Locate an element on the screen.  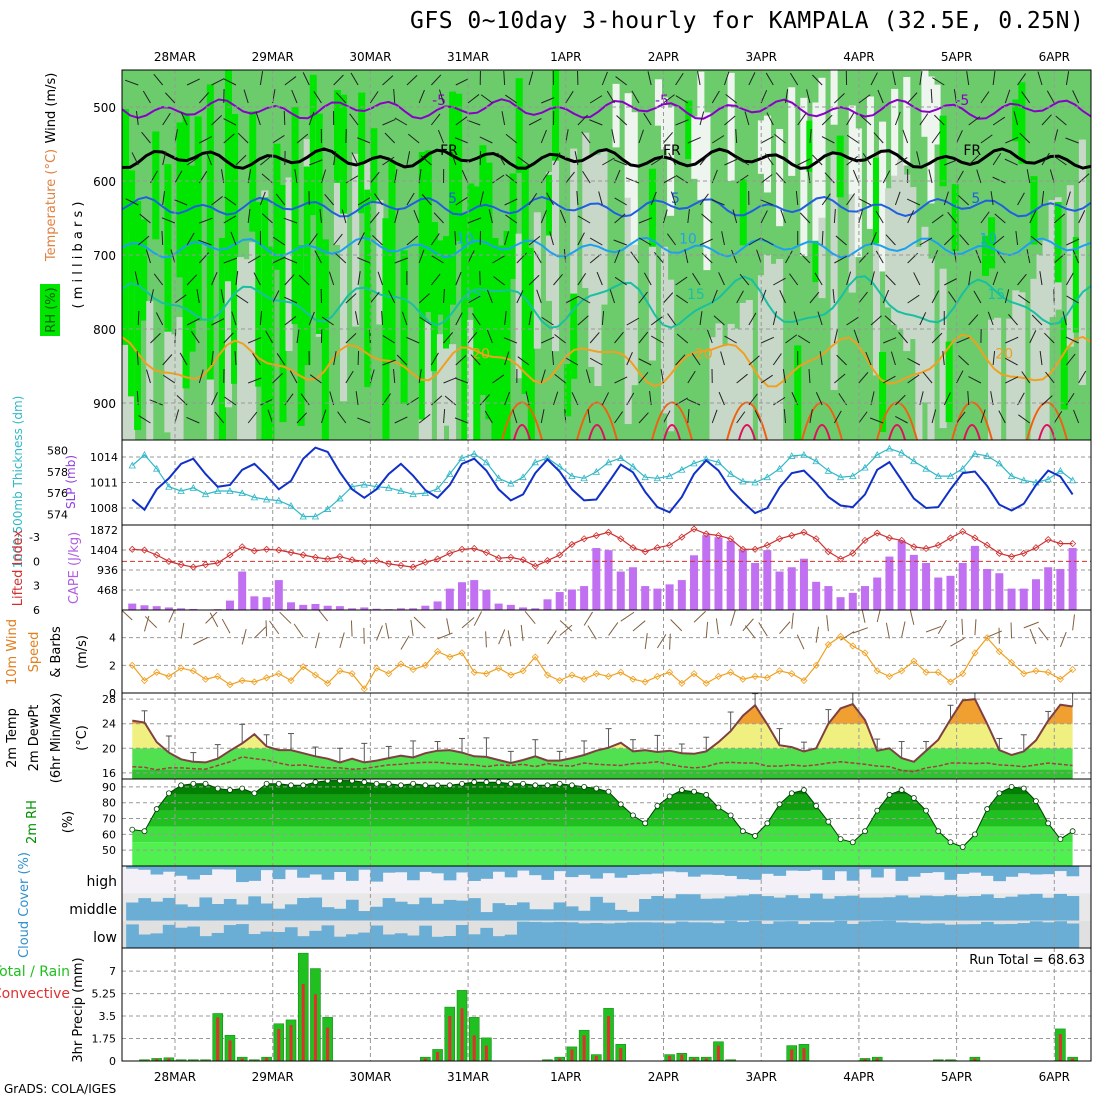
isotherm-label-5-1: 5 is located at coordinates (675, 199).